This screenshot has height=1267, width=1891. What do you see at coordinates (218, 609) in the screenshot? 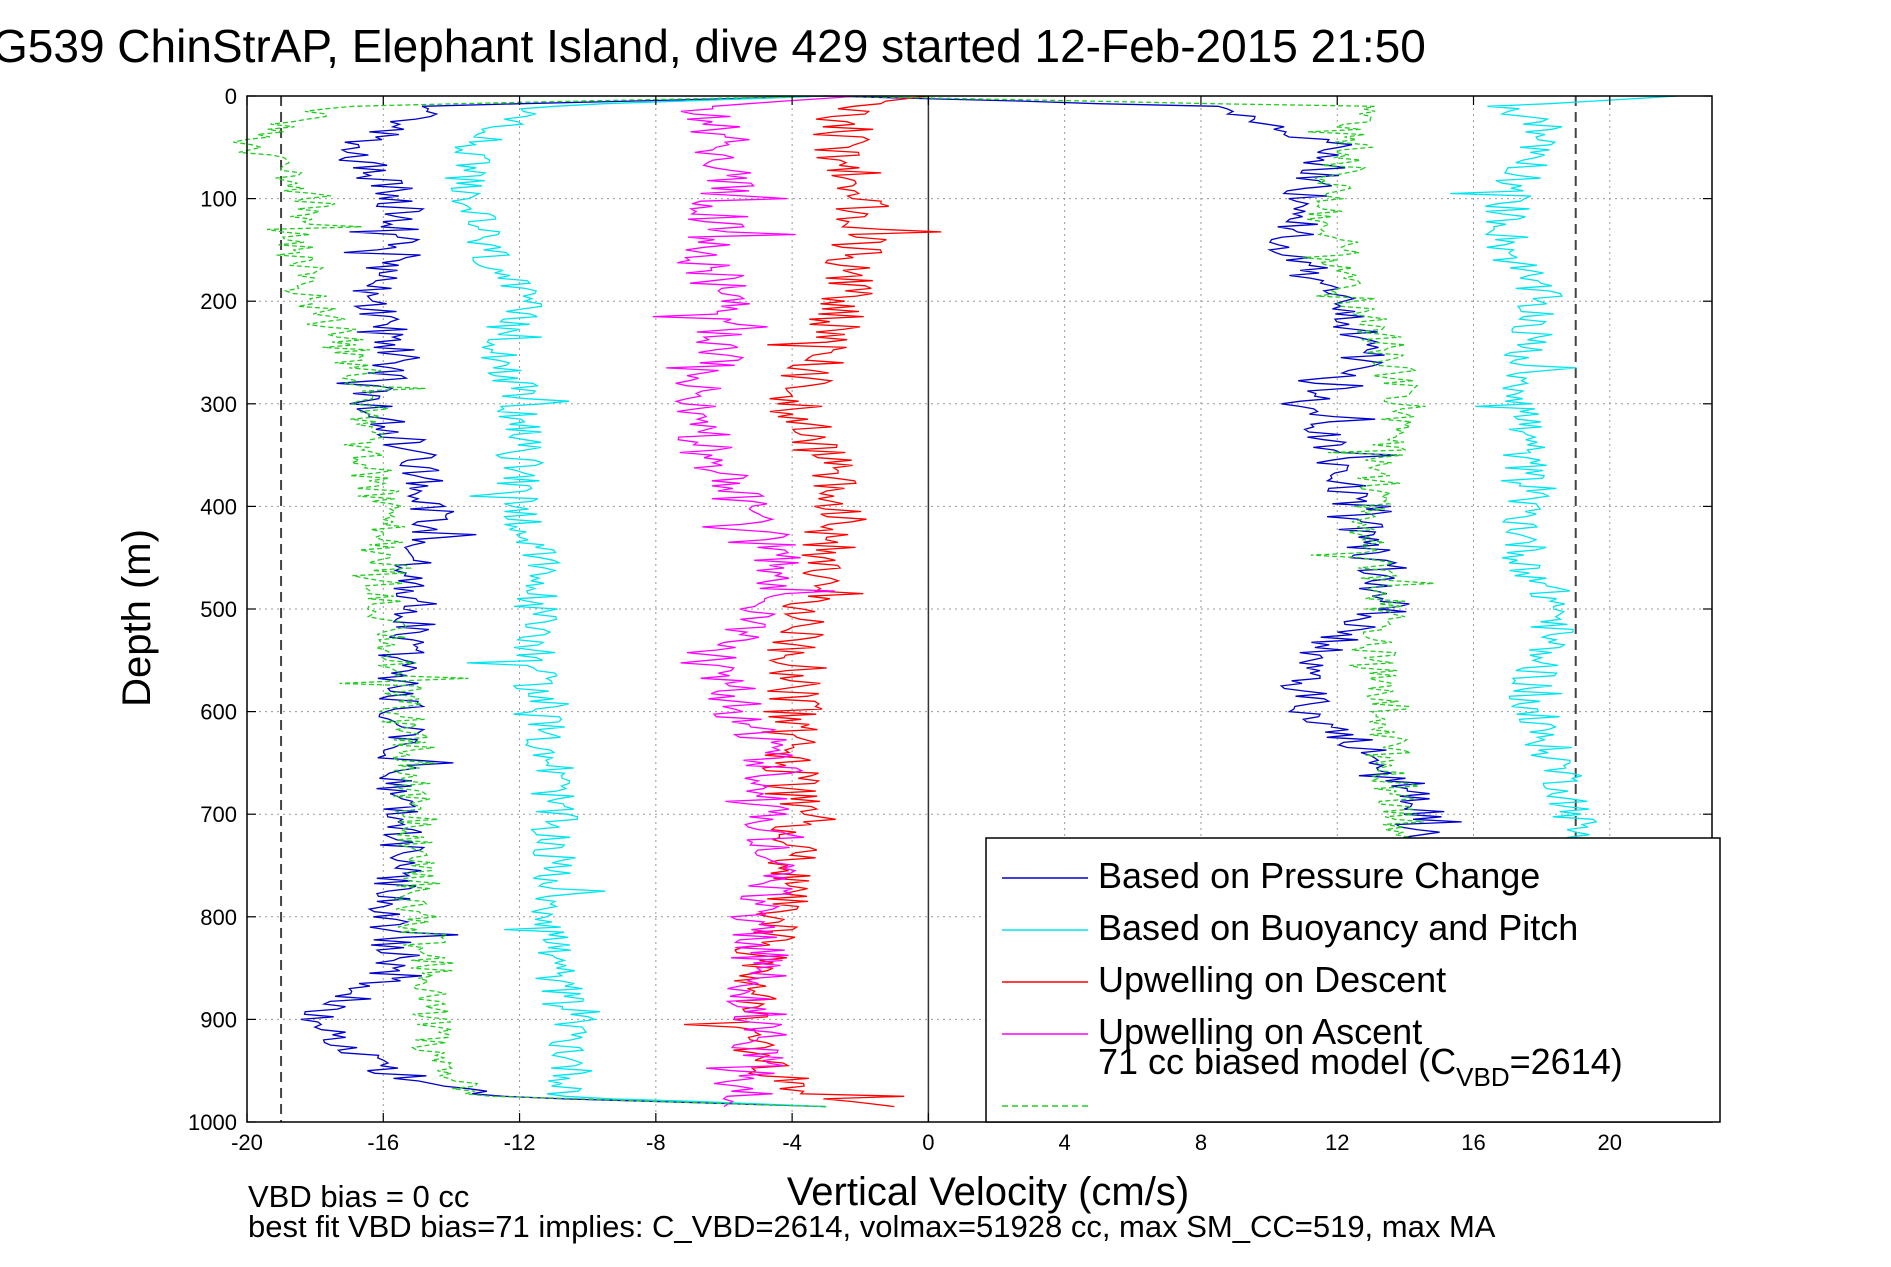
I see `y-tick-label: 500` at bounding box center [218, 609].